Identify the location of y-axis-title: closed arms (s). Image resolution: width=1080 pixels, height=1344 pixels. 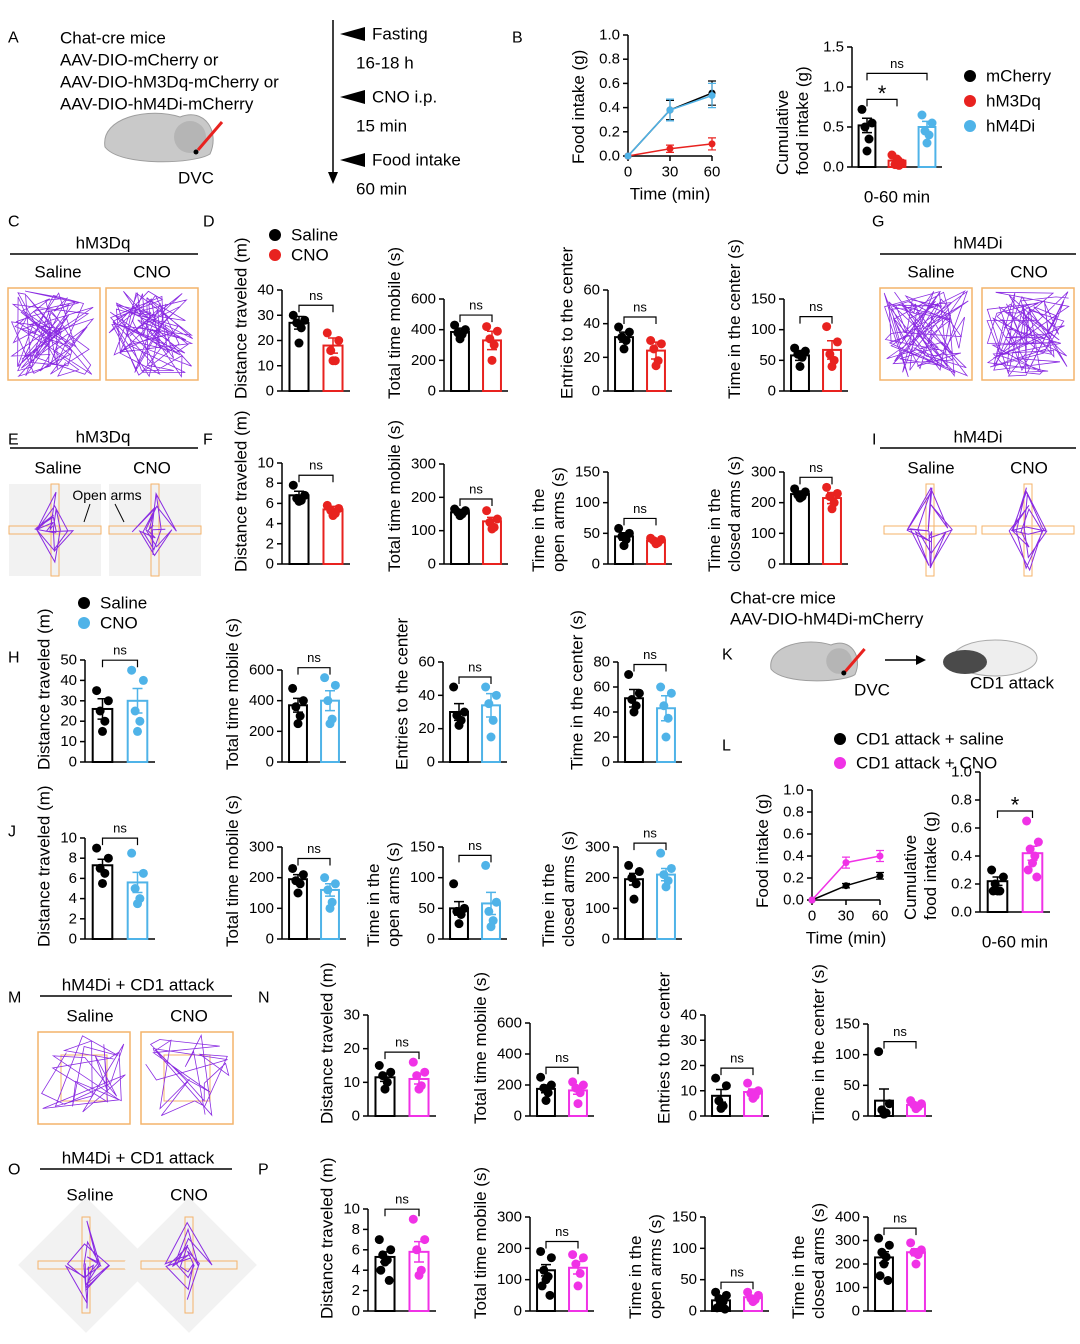
(734, 514).